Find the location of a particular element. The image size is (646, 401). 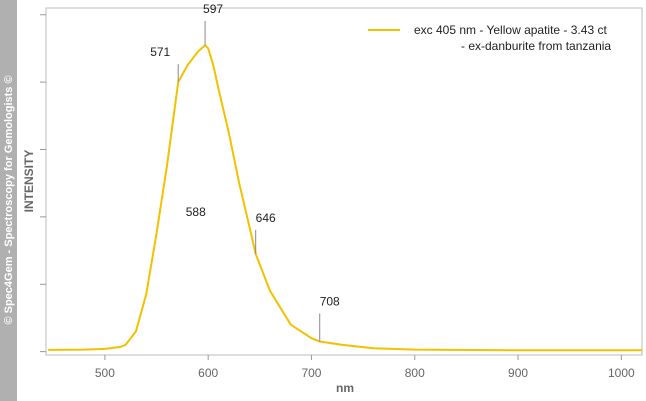

x-tick-label: 800 is located at coordinates (415, 373).